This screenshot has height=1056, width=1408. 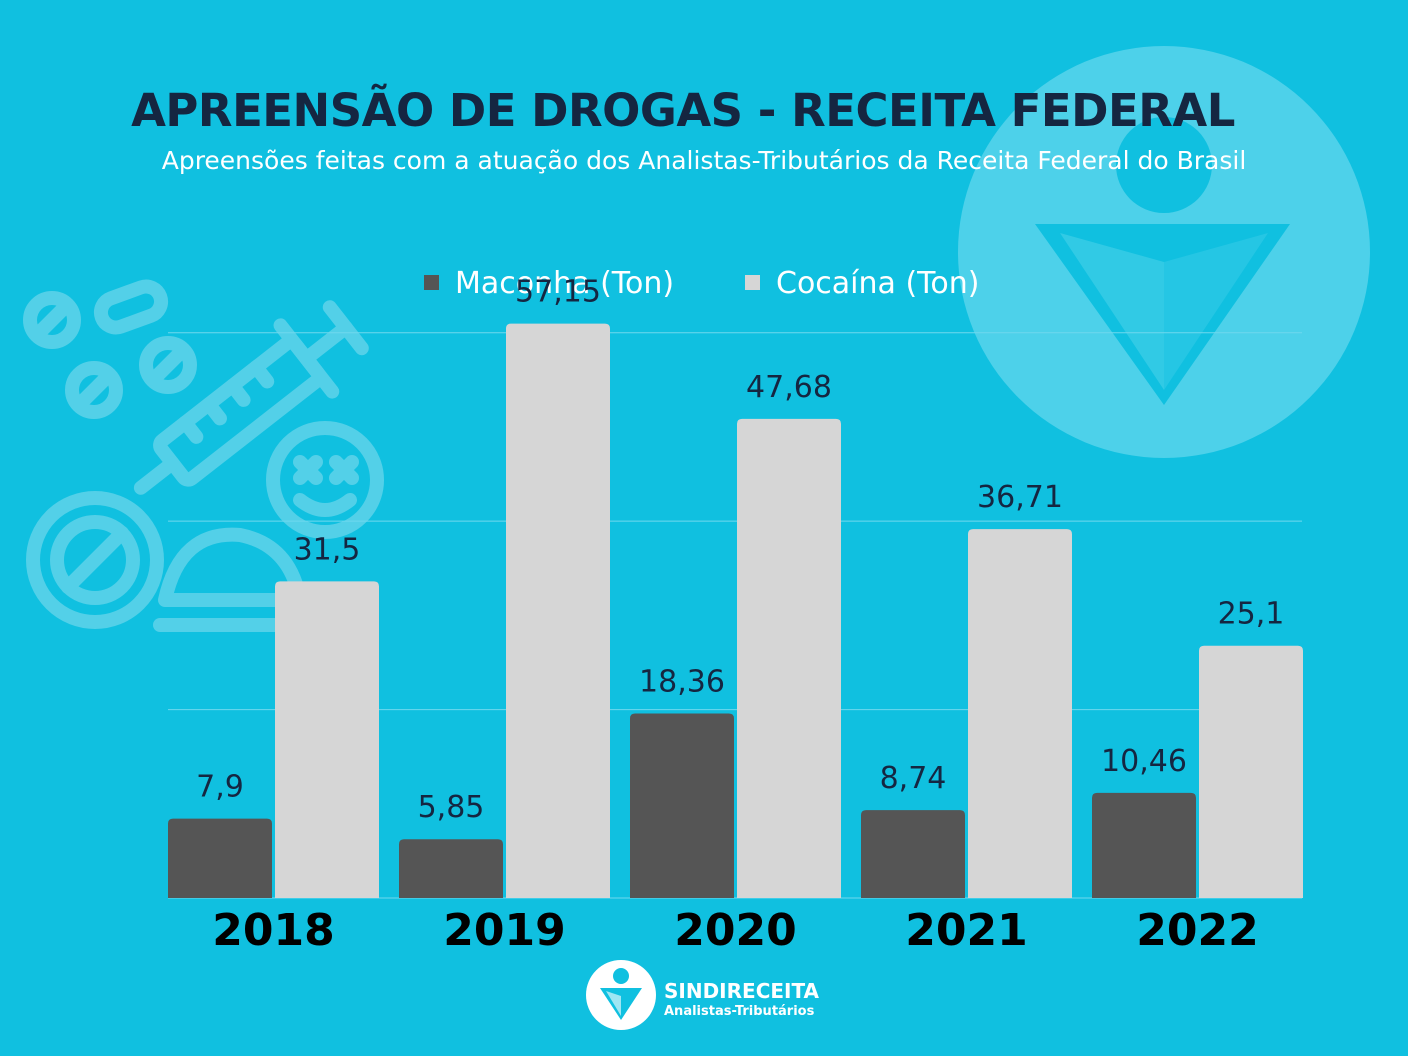 What do you see at coordinates (451, 807) in the screenshot?
I see `data-label: 5,85` at bounding box center [451, 807].